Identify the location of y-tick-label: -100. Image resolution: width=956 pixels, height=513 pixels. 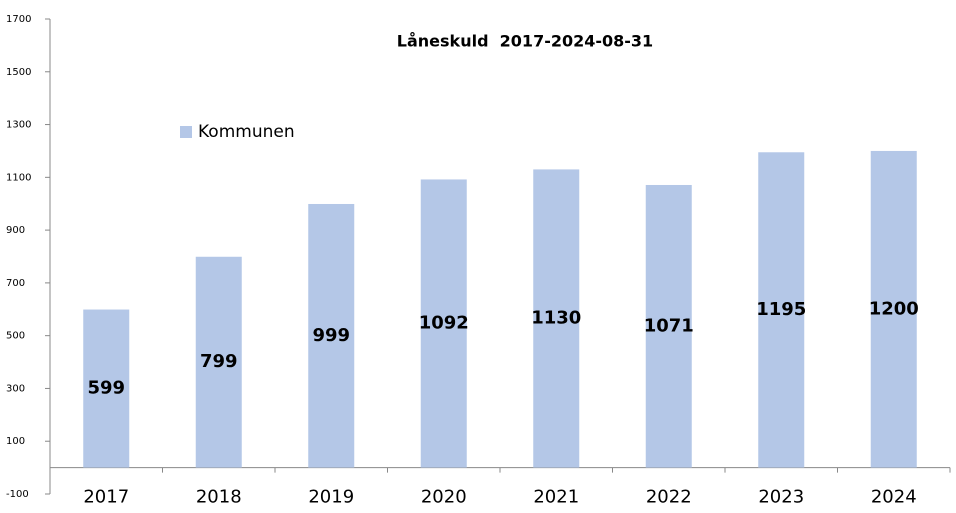
(17, 494).